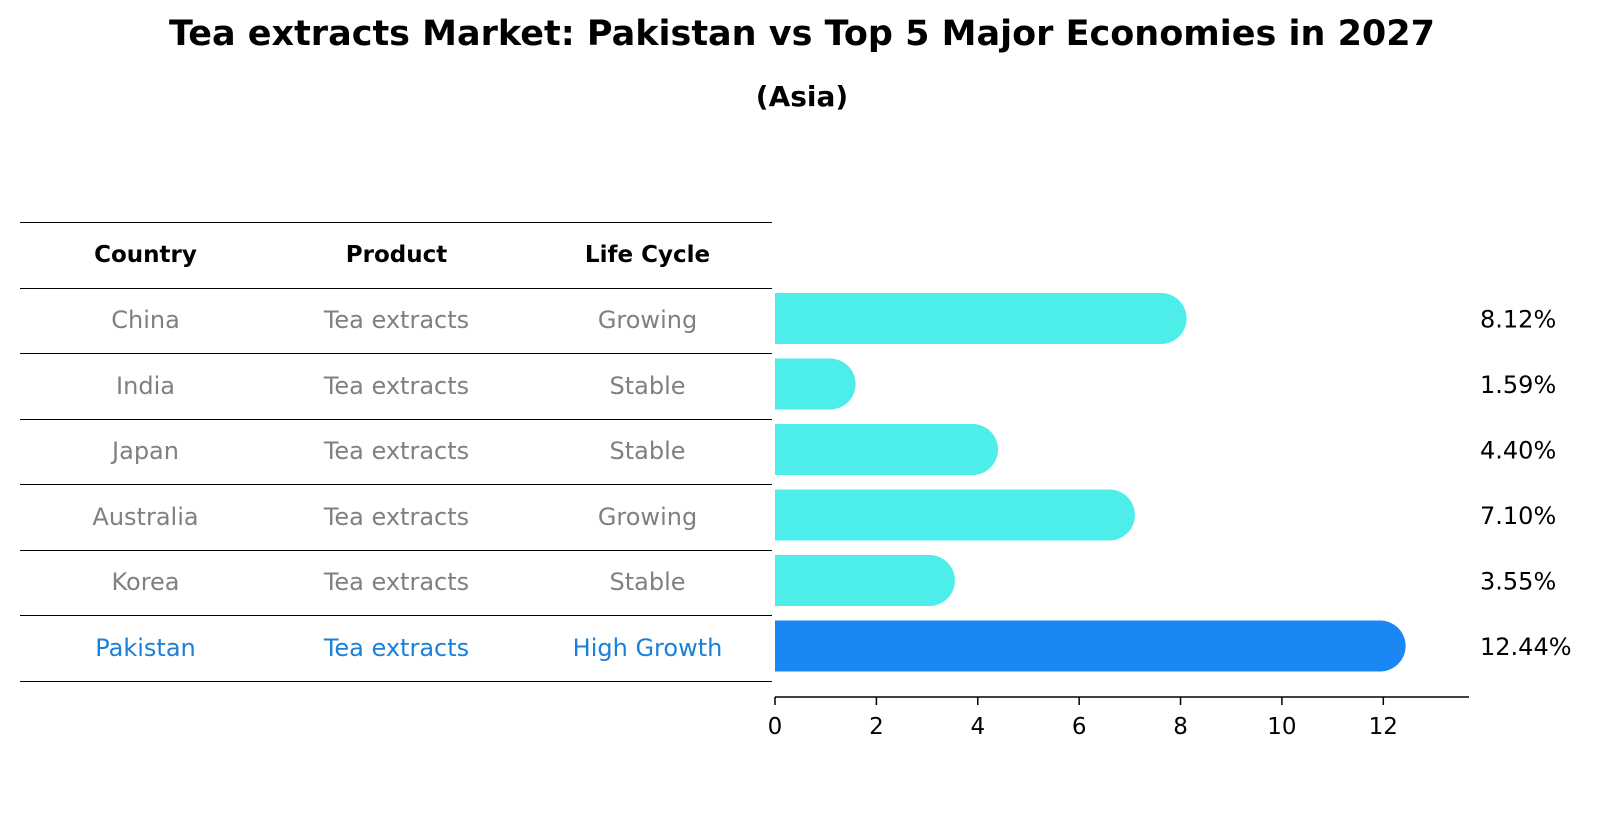 This screenshot has height=823, width=1604. What do you see at coordinates (865, 580) in the screenshot?
I see `bar-korea` at bounding box center [865, 580].